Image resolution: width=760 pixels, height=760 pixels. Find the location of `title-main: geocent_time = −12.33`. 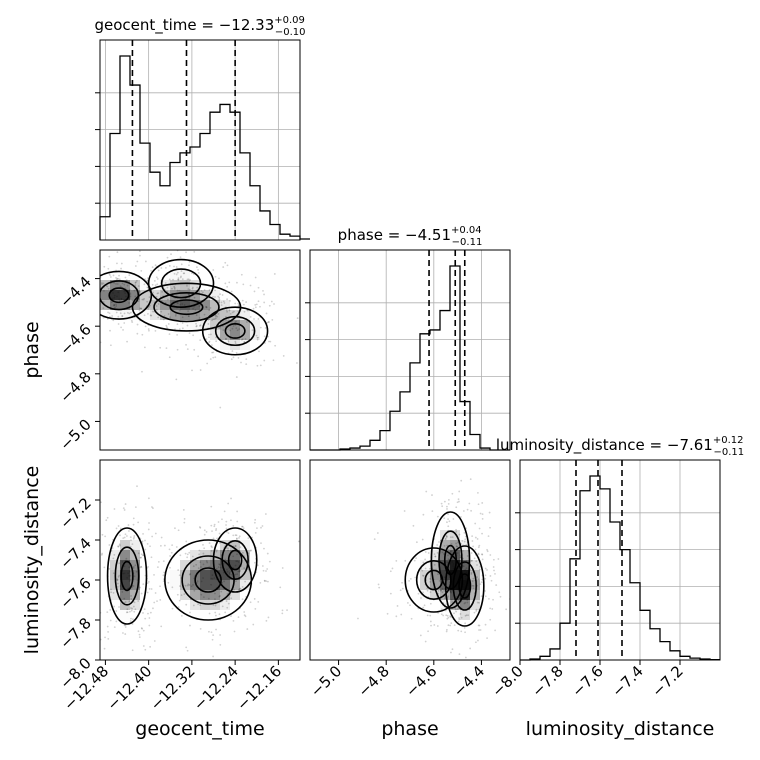

title-main: geocent_time = −12.33 is located at coordinates (184, 25).